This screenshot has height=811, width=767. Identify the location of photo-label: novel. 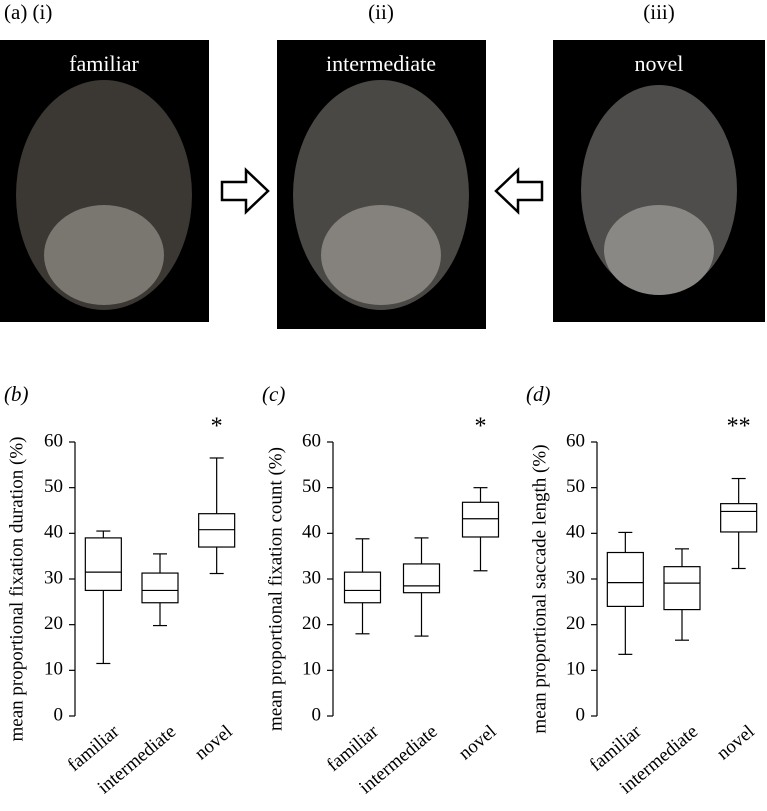
(659, 63).